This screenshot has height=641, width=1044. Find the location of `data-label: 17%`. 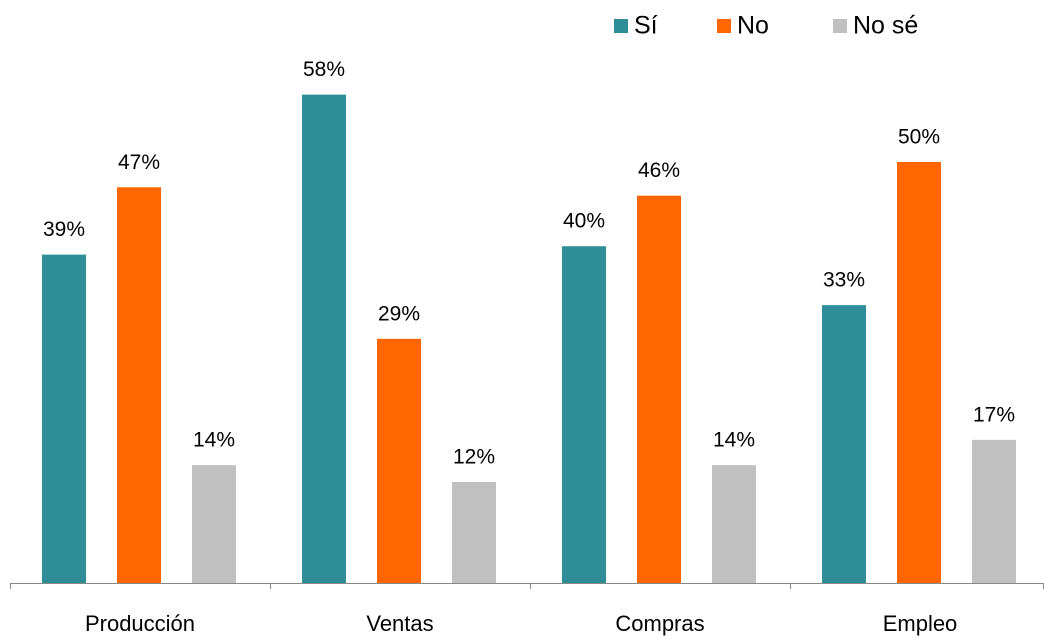

data-label: 17% is located at coordinates (994, 414).